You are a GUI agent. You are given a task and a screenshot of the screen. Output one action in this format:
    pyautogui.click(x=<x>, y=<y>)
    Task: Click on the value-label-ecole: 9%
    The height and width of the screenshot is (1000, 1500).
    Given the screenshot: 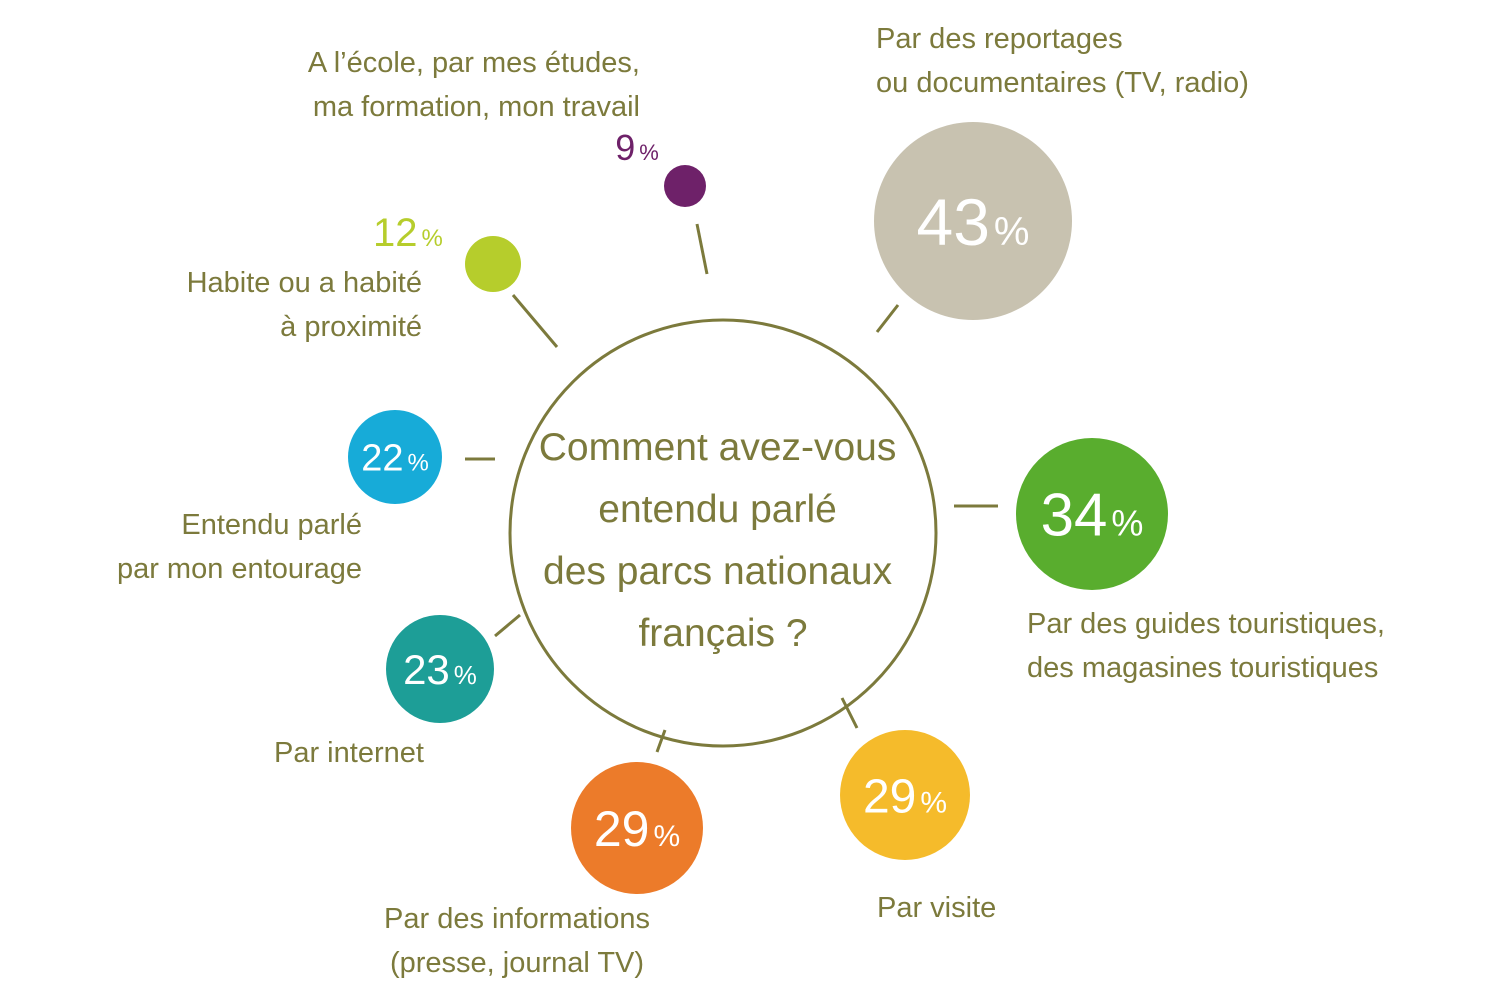 What is the action you would take?
    pyautogui.click(x=637, y=147)
    